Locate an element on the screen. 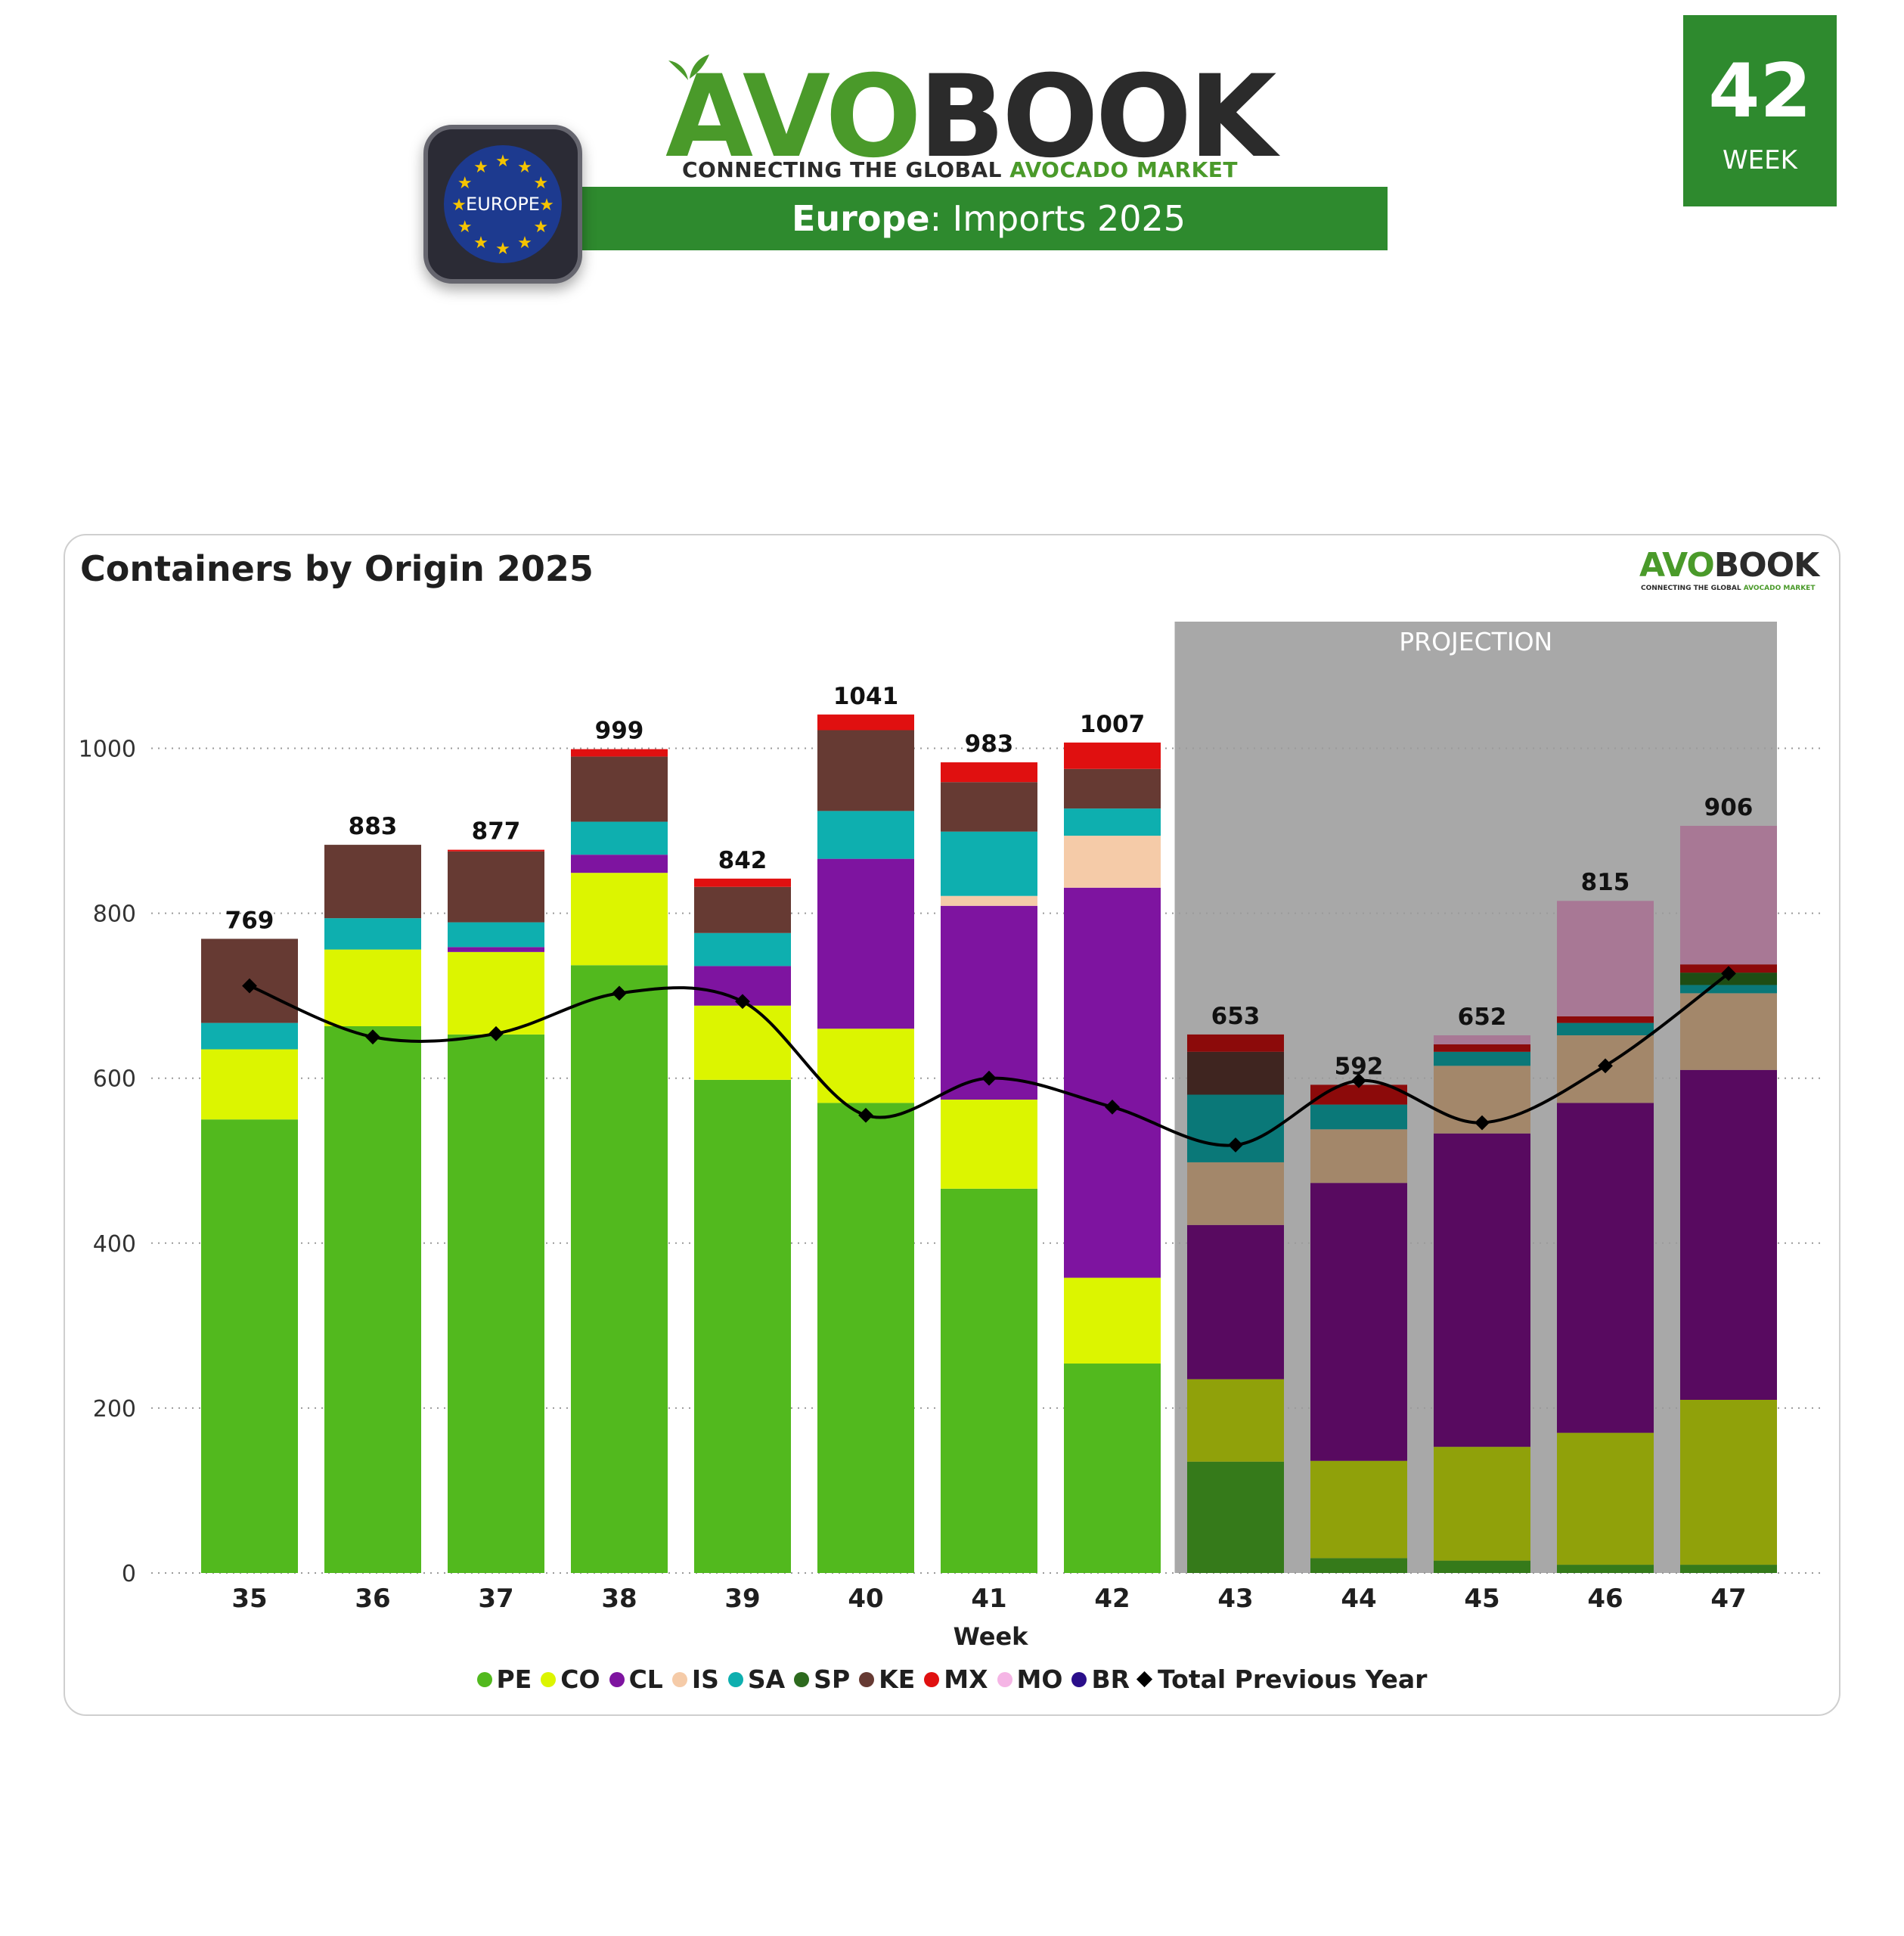  legend-label: PE is located at coordinates (514, 1679).